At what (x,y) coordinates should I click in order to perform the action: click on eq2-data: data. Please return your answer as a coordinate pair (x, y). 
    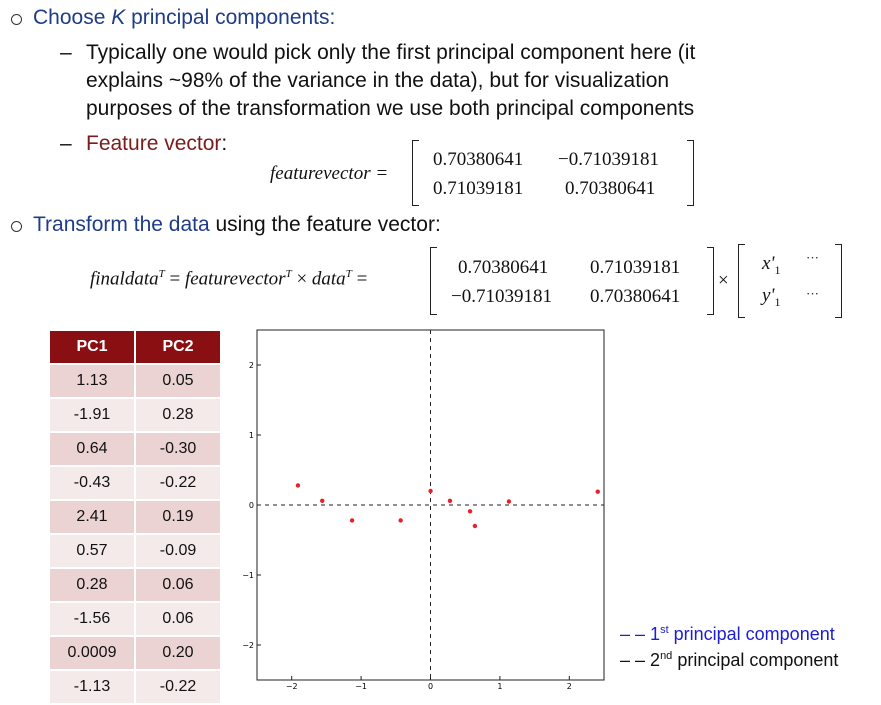
    Looking at the image, I should click on (328, 279).